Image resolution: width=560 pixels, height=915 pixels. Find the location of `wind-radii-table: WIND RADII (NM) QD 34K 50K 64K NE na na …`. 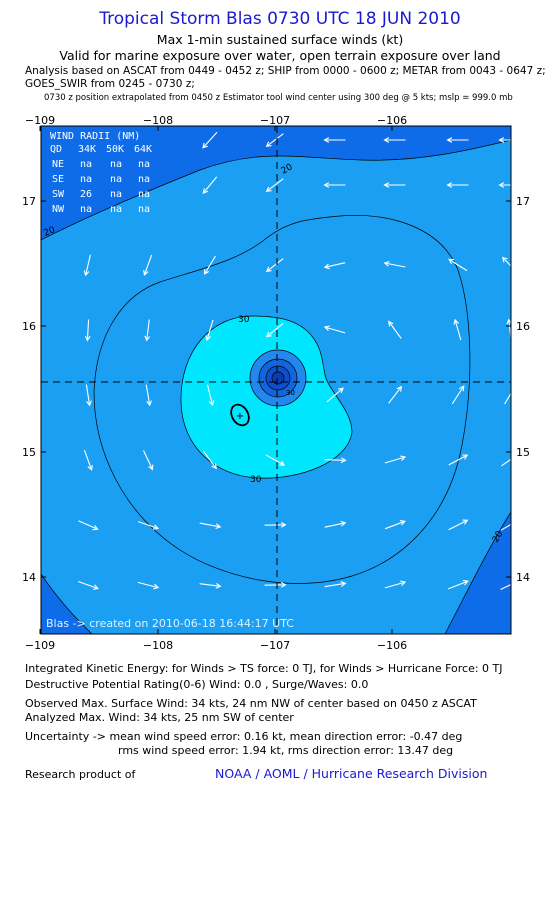

wind-radii-table: WIND RADII (NM) QD 34K 50K 64K NE na na … is located at coordinates (101, 173).